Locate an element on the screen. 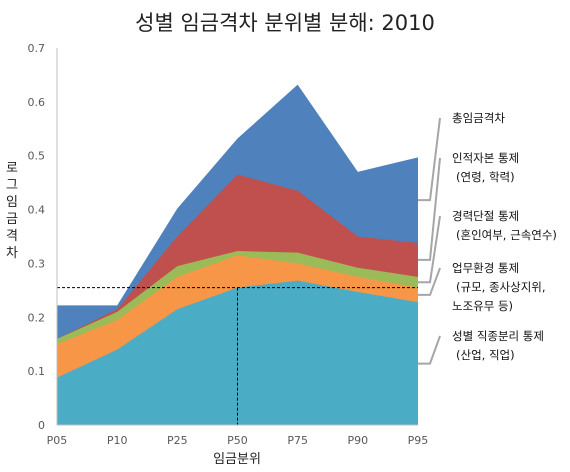  x-tick-label: P10 is located at coordinates (117, 440).